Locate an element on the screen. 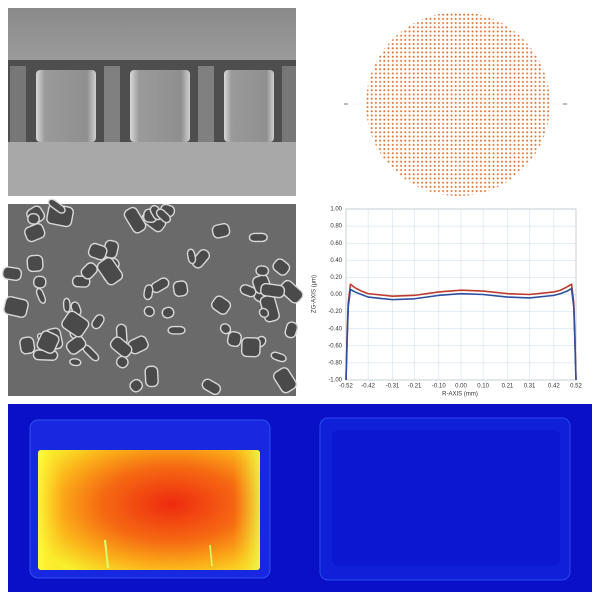 This screenshot has height=600, width=600. x-tick-label: -0.52 is located at coordinates (346, 387).